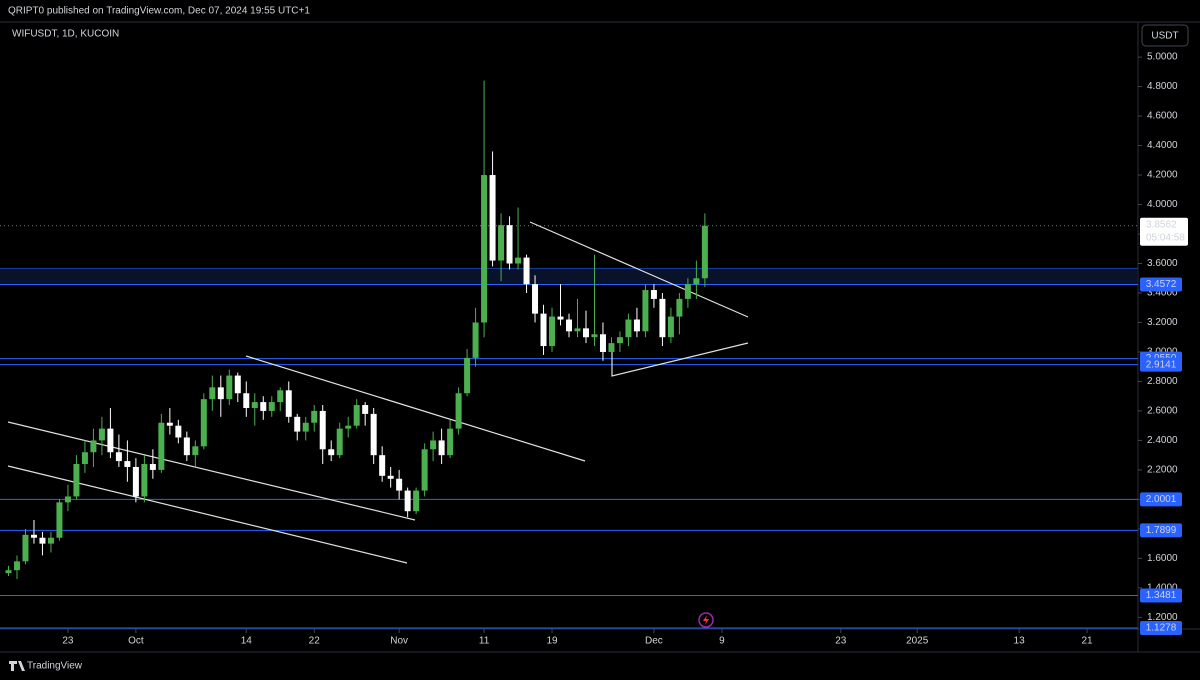 This screenshot has width=1200, height=680. I want to click on y-tick-label: 2.2000, so click(1162, 470).